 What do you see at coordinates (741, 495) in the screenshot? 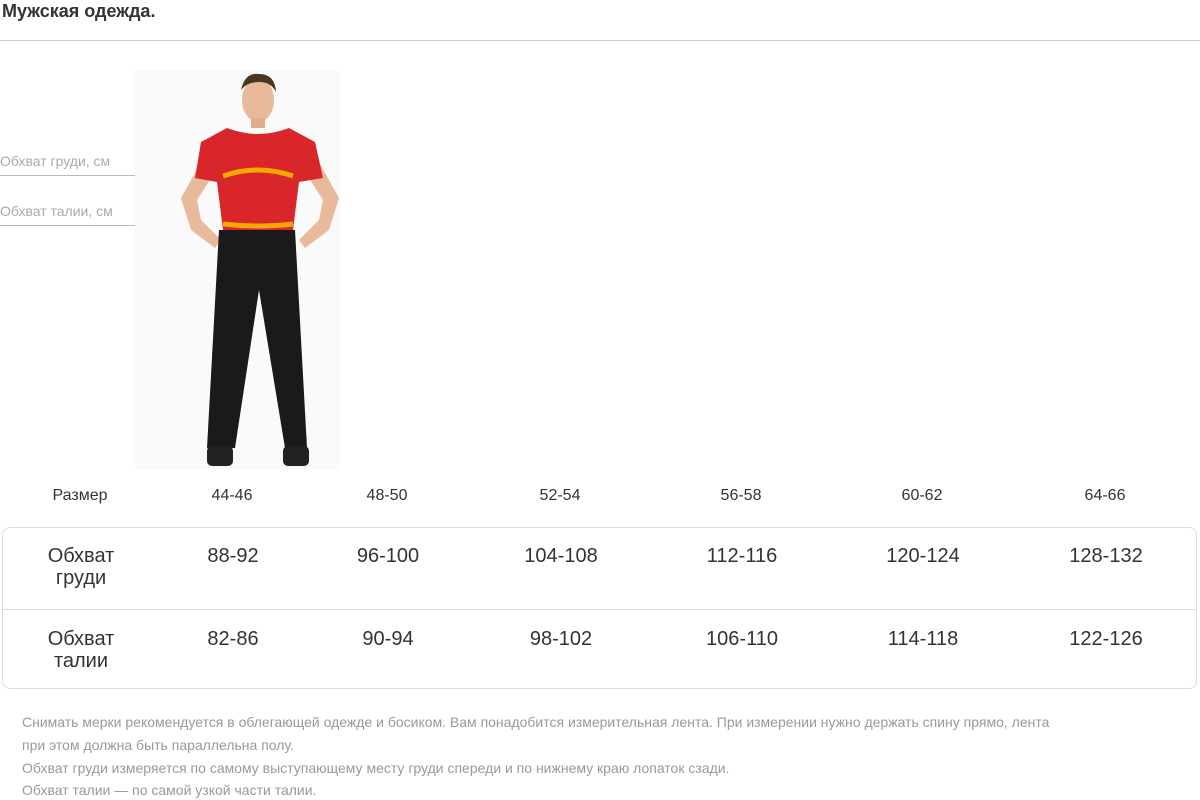
I see `size-col-header: 56-58` at bounding box center [741, 495].